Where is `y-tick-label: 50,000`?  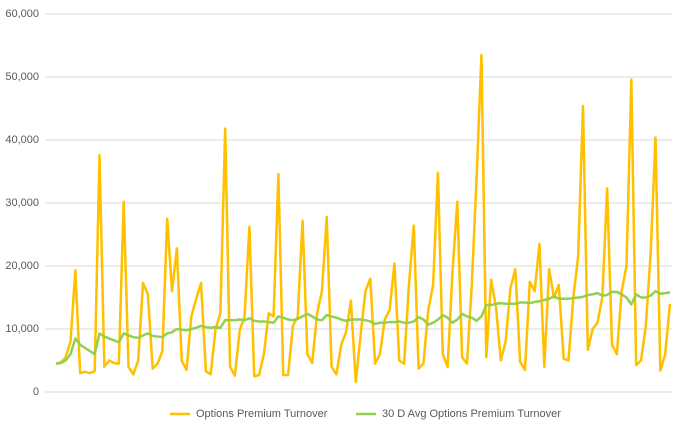
y-tick-label: 50,000 is located at coordinates (22, 77).